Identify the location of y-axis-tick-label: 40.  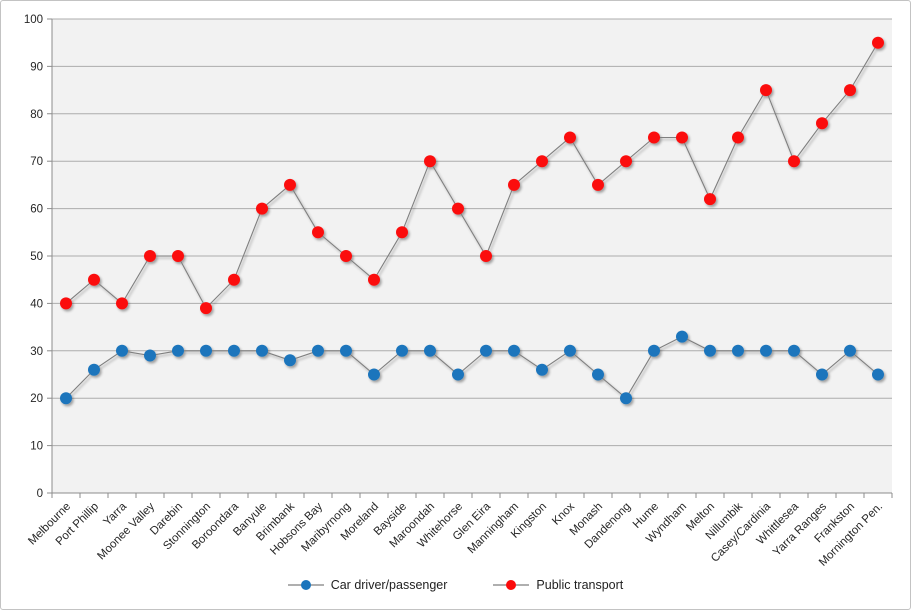
(36, 304).